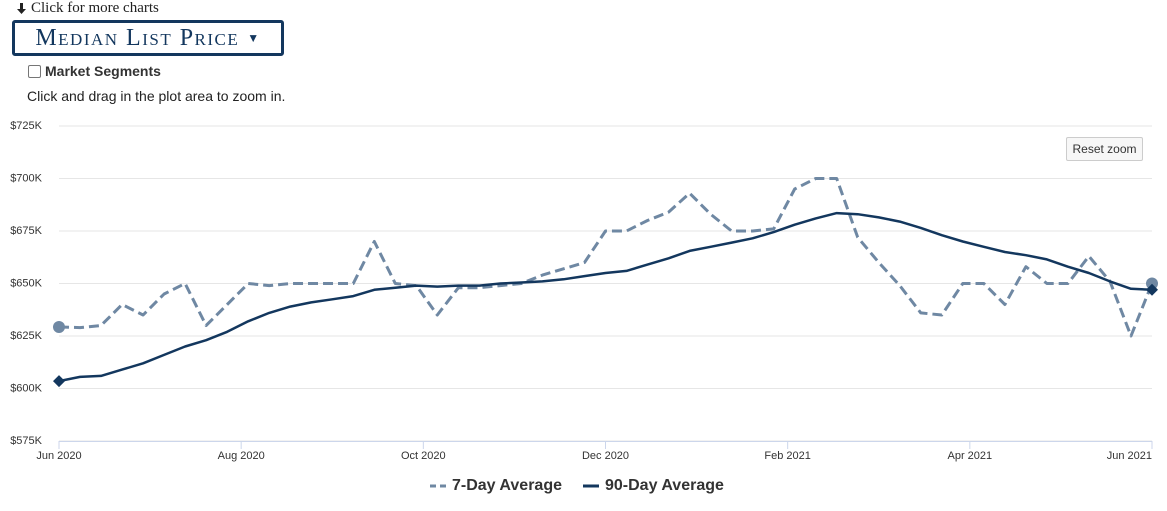 Image resolution: width=1167 pixels, height=511 pixels. What do you see at coordinates (664, 485) in the screenshot?
I see `legend-label: 90-Day Average` at bounding box center [664, 485].